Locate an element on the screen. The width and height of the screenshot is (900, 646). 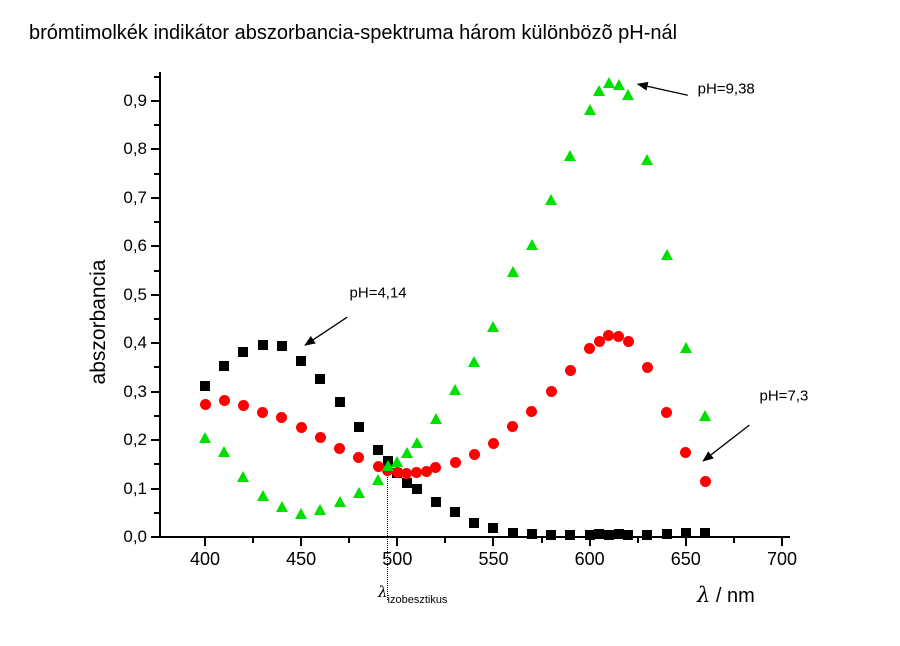
x-axis-unit: / nm is located at coordinates (732, 596).